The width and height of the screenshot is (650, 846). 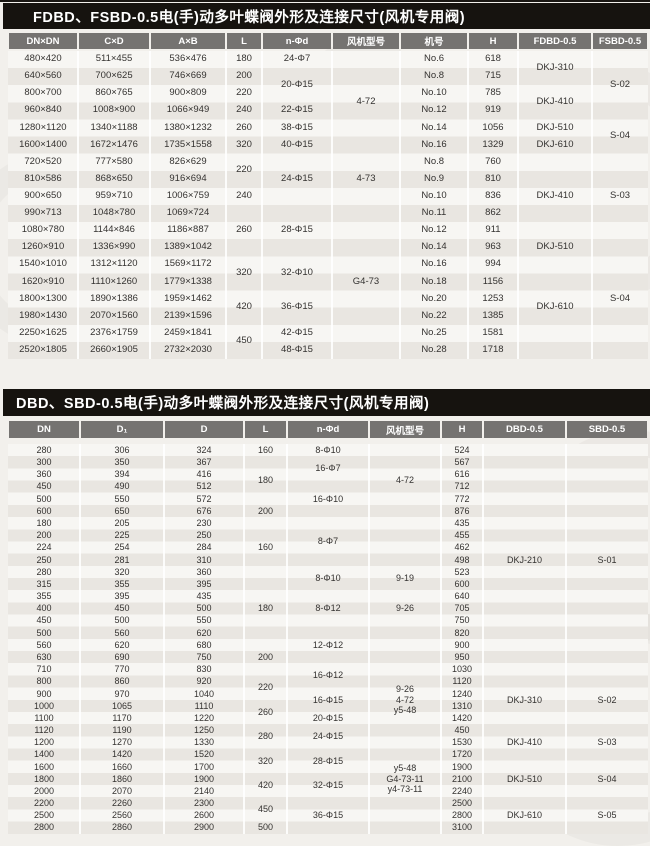 I want to click on t1-cell-l-r2: 200, so click(x=244, y=76).